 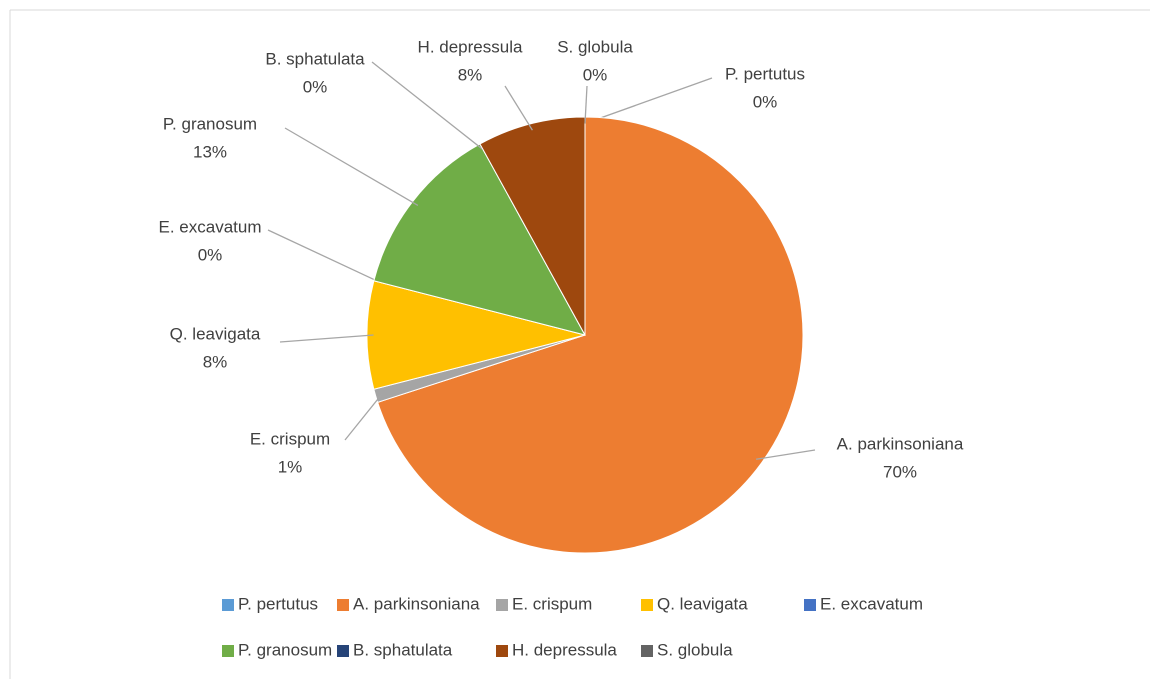 What do you see at coordinates (290, 466) in the screenshot?
I see `slice-value-label: 1%` at bounding box center [290, 466].